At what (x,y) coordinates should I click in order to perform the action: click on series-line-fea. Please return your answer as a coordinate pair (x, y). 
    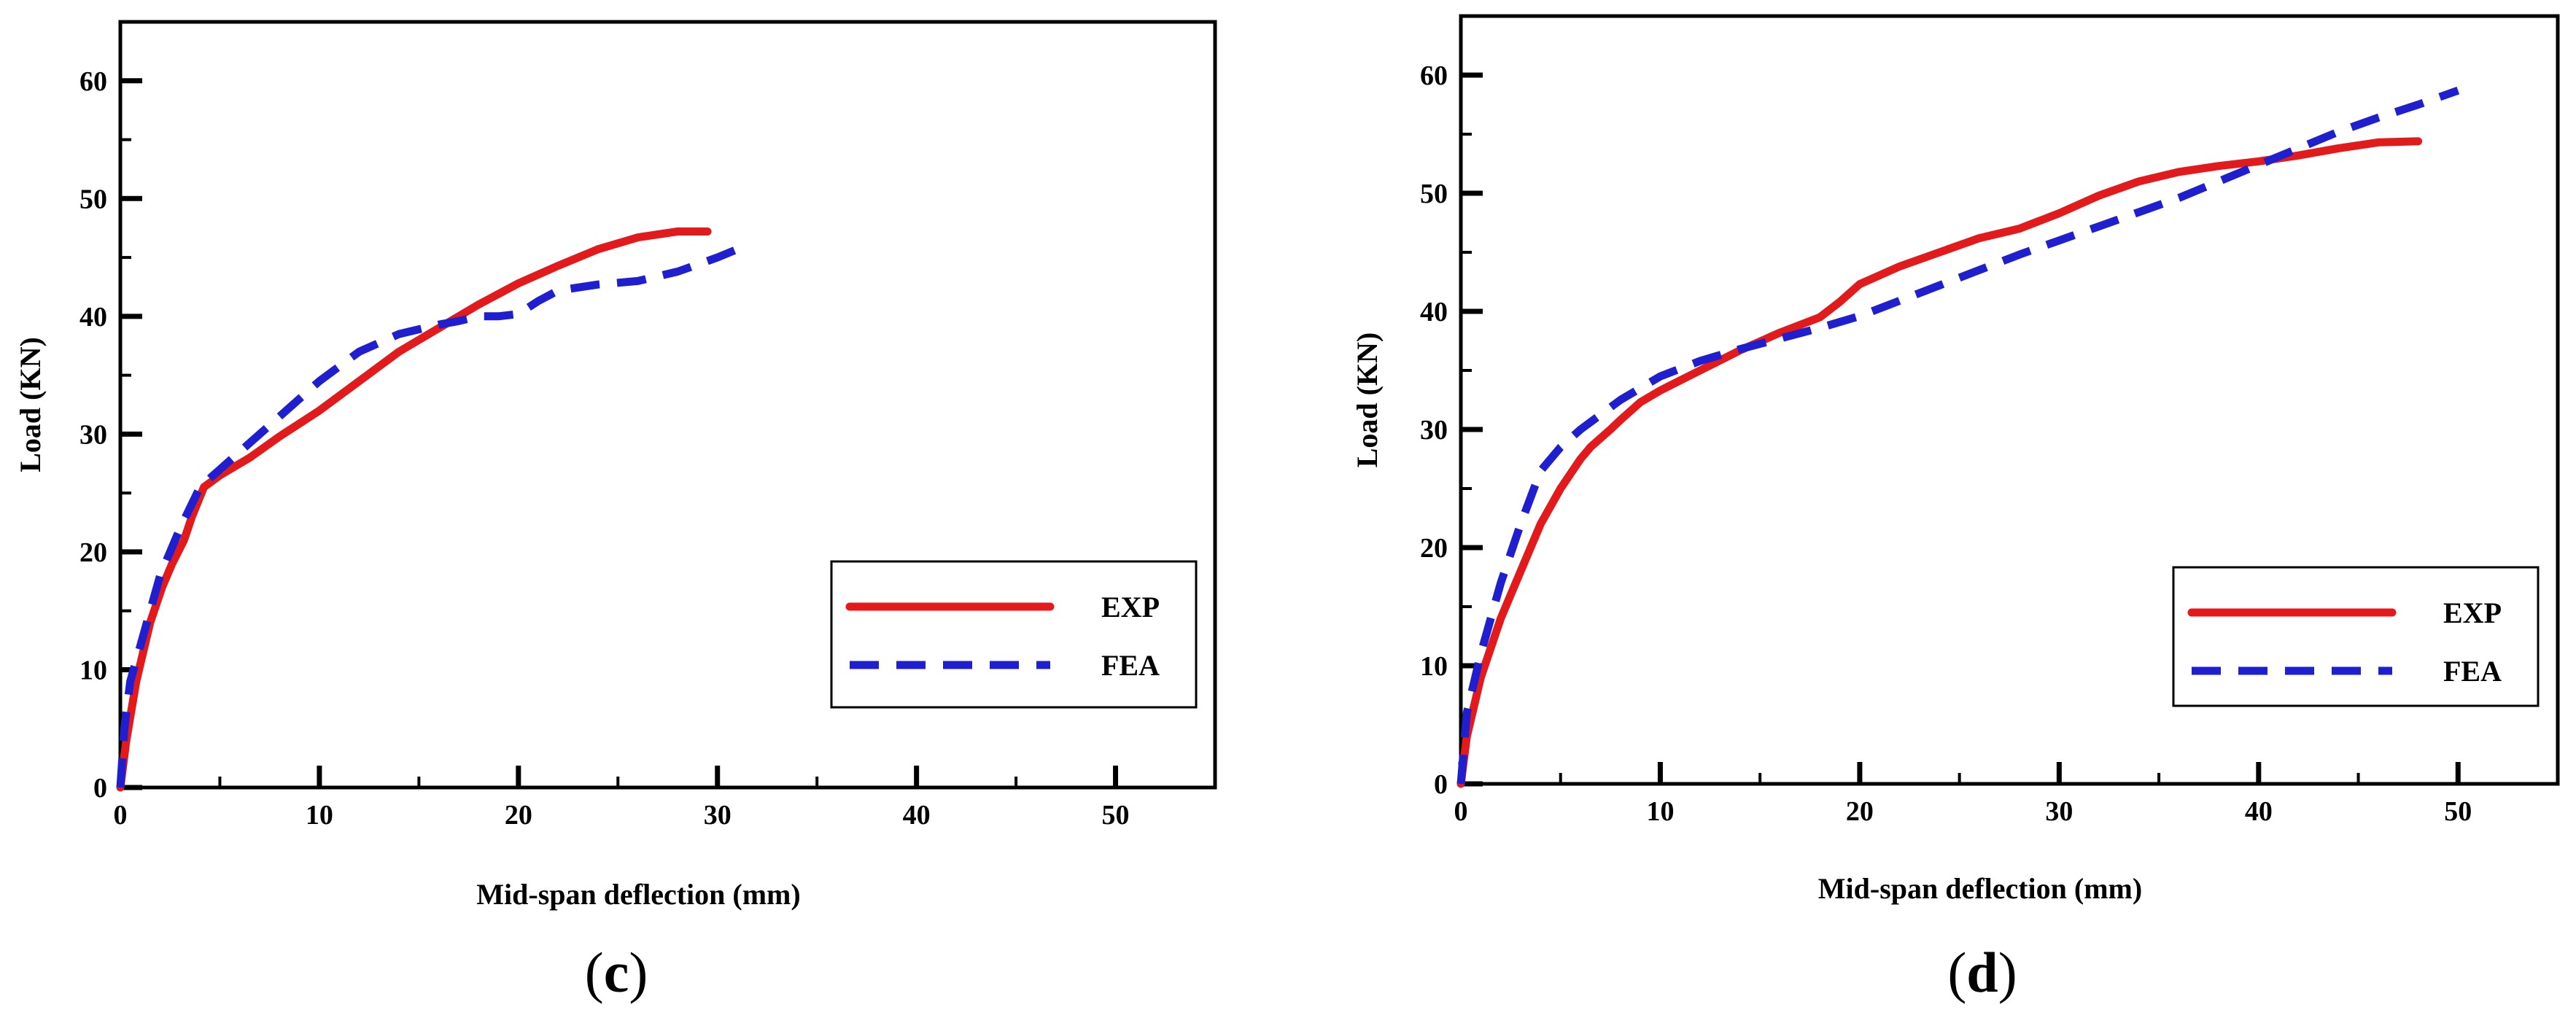
    Looking at the image, I should click on (428, 516).